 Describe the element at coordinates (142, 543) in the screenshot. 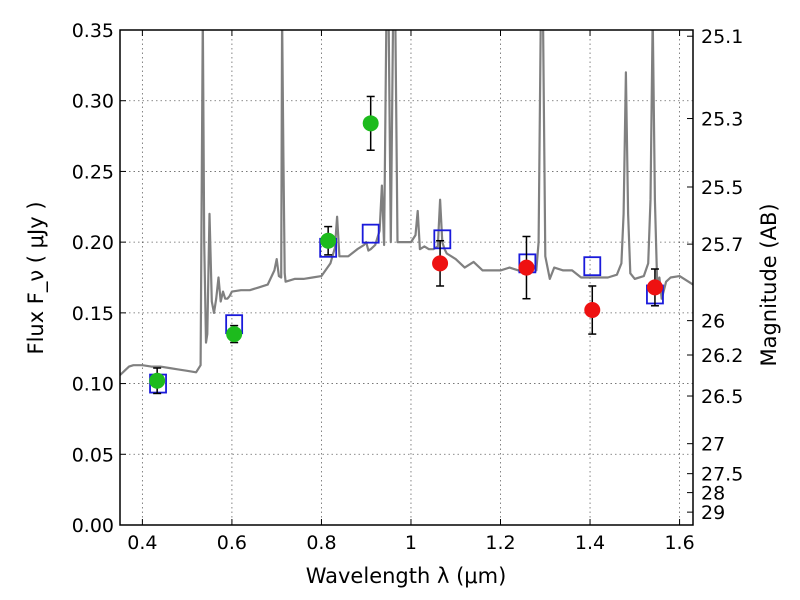

I see `x-tick-label: 0.4` at that location.